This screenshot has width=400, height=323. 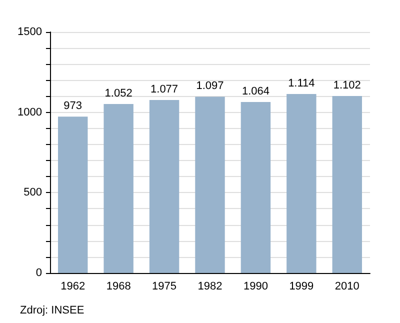 What do you see at coordinates (164, 286) in the screenshot?
I see `x-tick-label: 1975` at bounding box center [164, 286].